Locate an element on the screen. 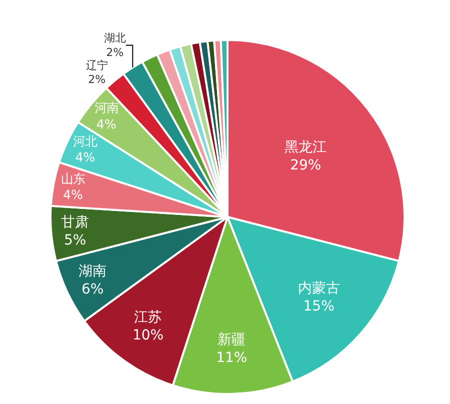 The image size is (450, 404). slice-label: 新疆 is located at coordinates (232, 340).